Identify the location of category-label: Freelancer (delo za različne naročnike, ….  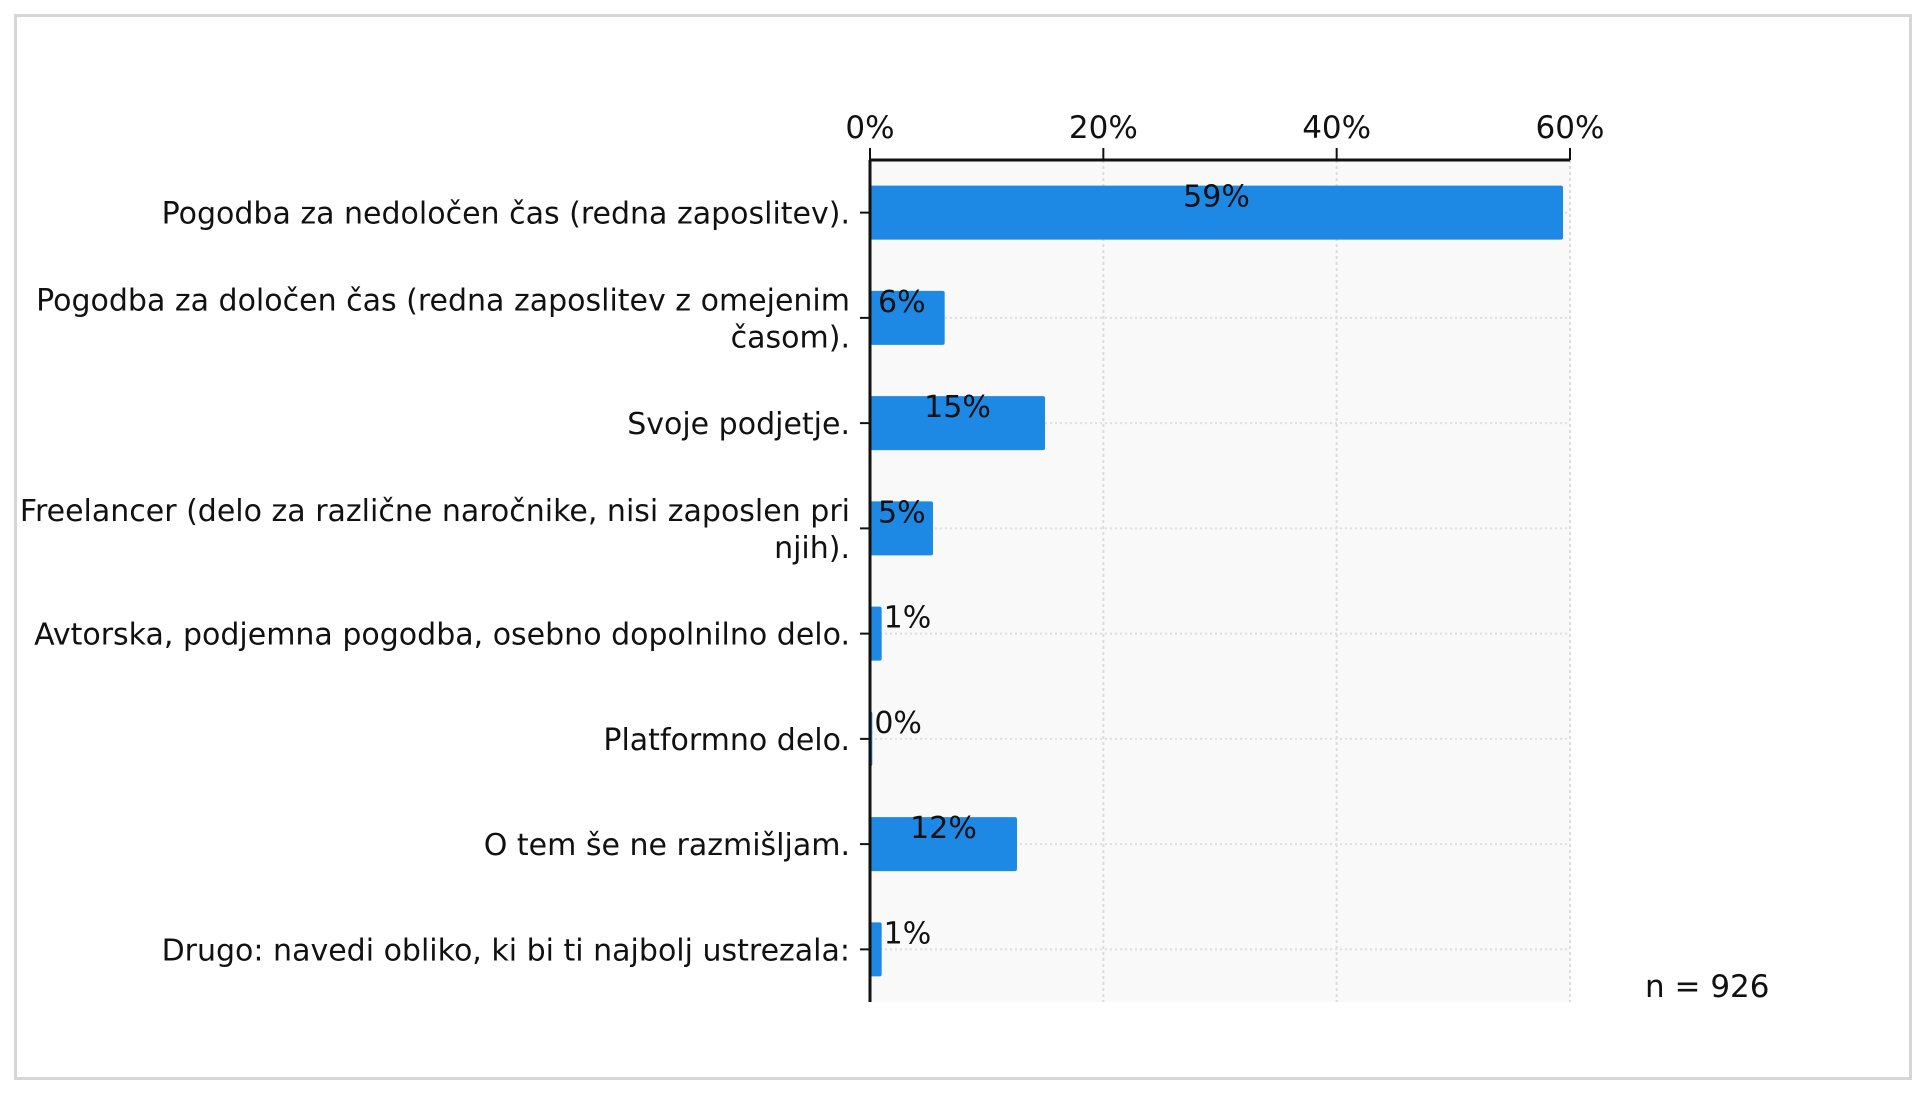
(435, 511).